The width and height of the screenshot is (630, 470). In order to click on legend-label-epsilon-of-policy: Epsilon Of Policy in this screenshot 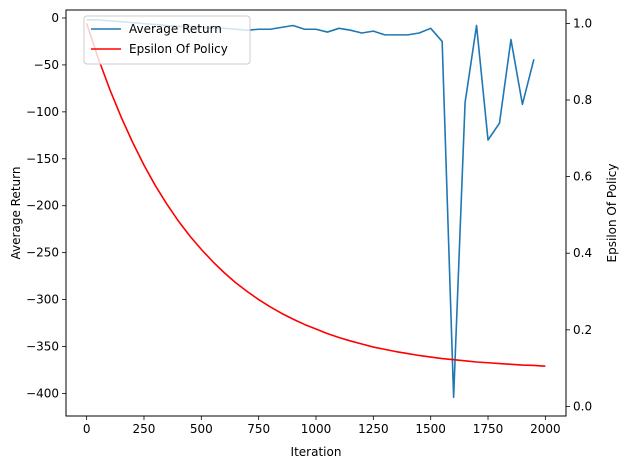, I will do `click(178, 49)`.